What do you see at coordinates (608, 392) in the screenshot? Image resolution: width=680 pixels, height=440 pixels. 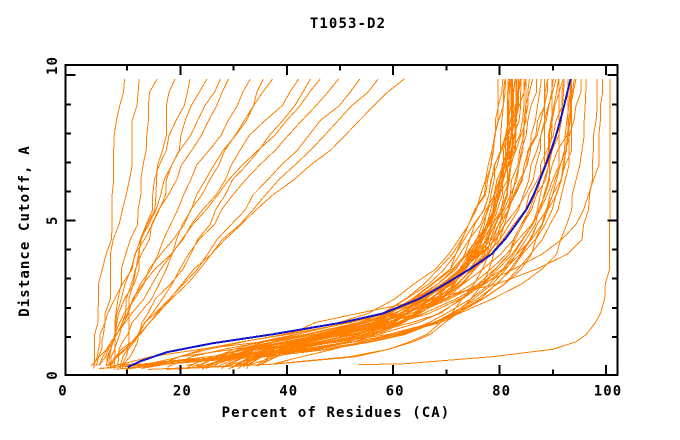 I see `x-tick-label-100: 100` at bounding box center [608, 392].